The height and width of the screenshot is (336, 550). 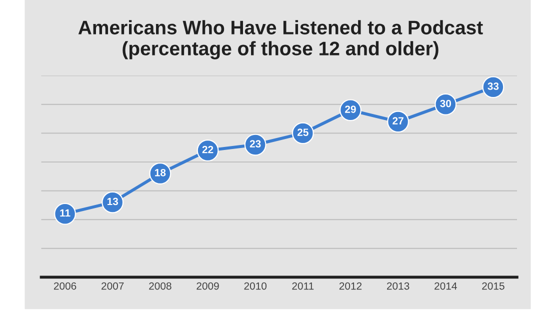 What do you see at coordinates (112, 202) in the screenshot?
I see `data-label: 13` at bounding box center [112, 202].